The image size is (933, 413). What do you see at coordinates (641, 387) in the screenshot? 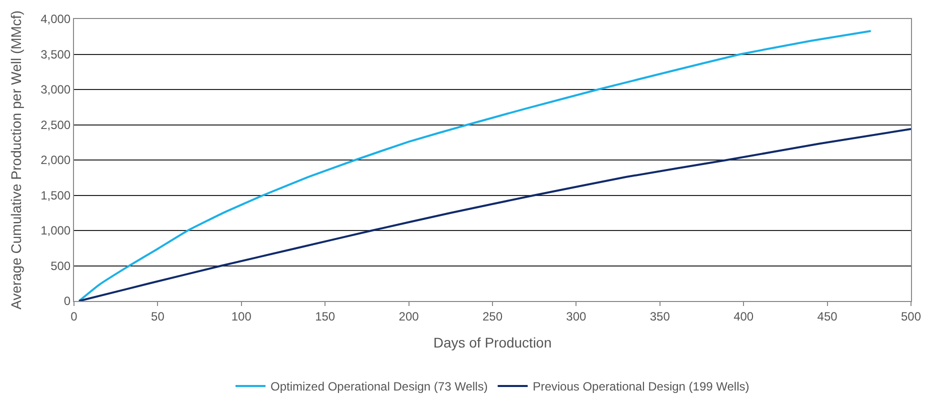
I see `legend-label: Previous Operational Design (199 Wells)` at bounding box center [641, 387].